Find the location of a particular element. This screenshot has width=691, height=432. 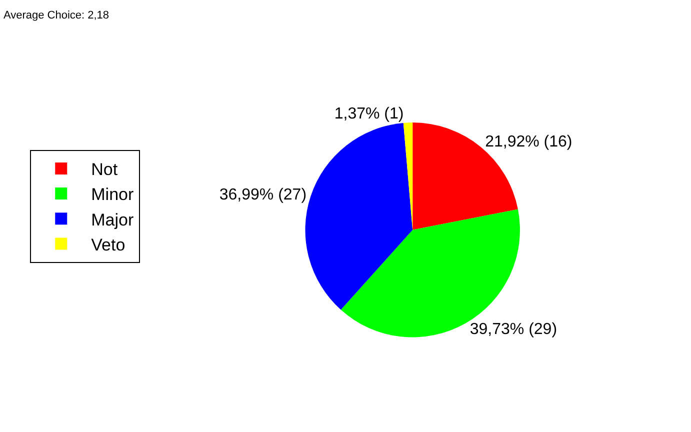

chart-title: Average Choice: 2,18 is located at coordinates (56, 16).